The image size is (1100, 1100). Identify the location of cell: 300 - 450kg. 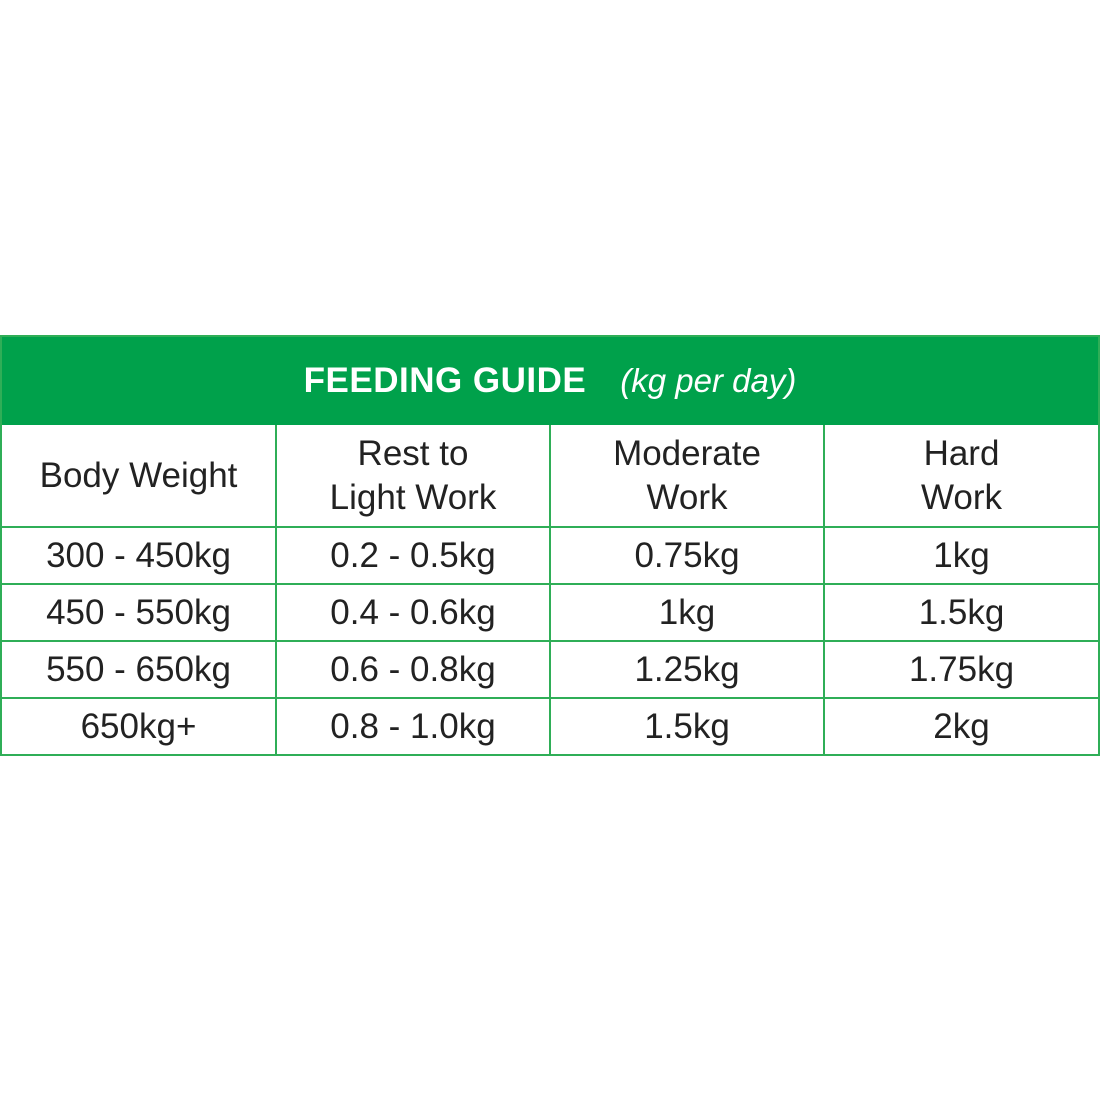
(139, 555).